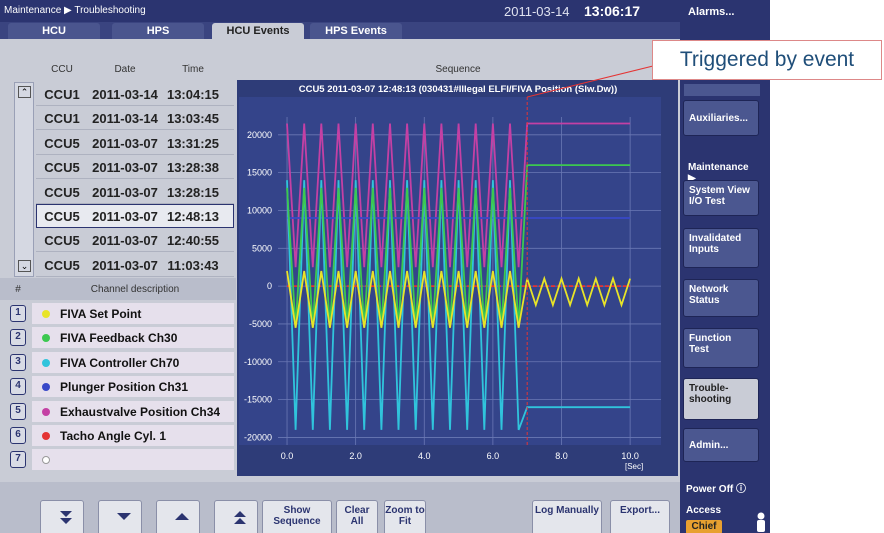 The width and height of the screenshot is (884, 533). What do you see at coordinates (193, 69) in the screenshot?
I see `column-header: Time` at bounding box center [193, 69].